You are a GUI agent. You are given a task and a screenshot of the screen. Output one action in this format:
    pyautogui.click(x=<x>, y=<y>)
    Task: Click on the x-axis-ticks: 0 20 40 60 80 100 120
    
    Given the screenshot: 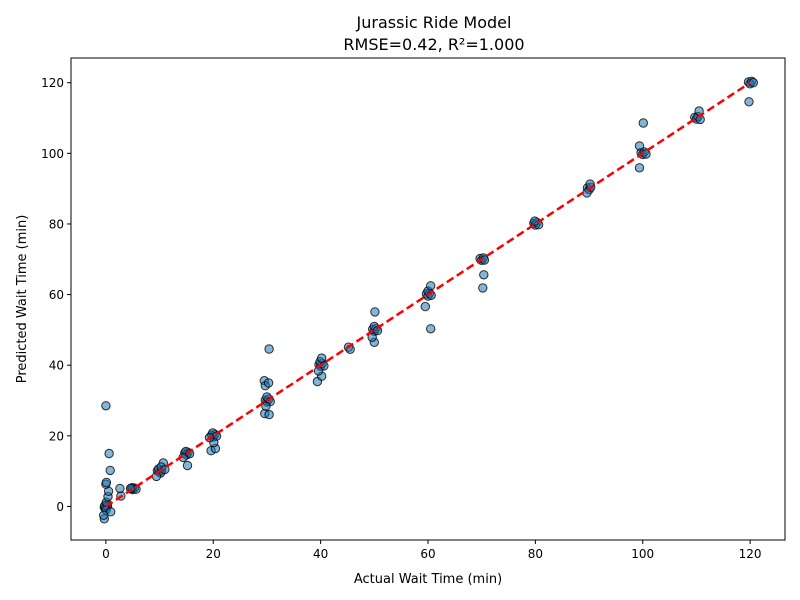 What is the action you would take?
    pyautogui.click(x=432, y=550)
    